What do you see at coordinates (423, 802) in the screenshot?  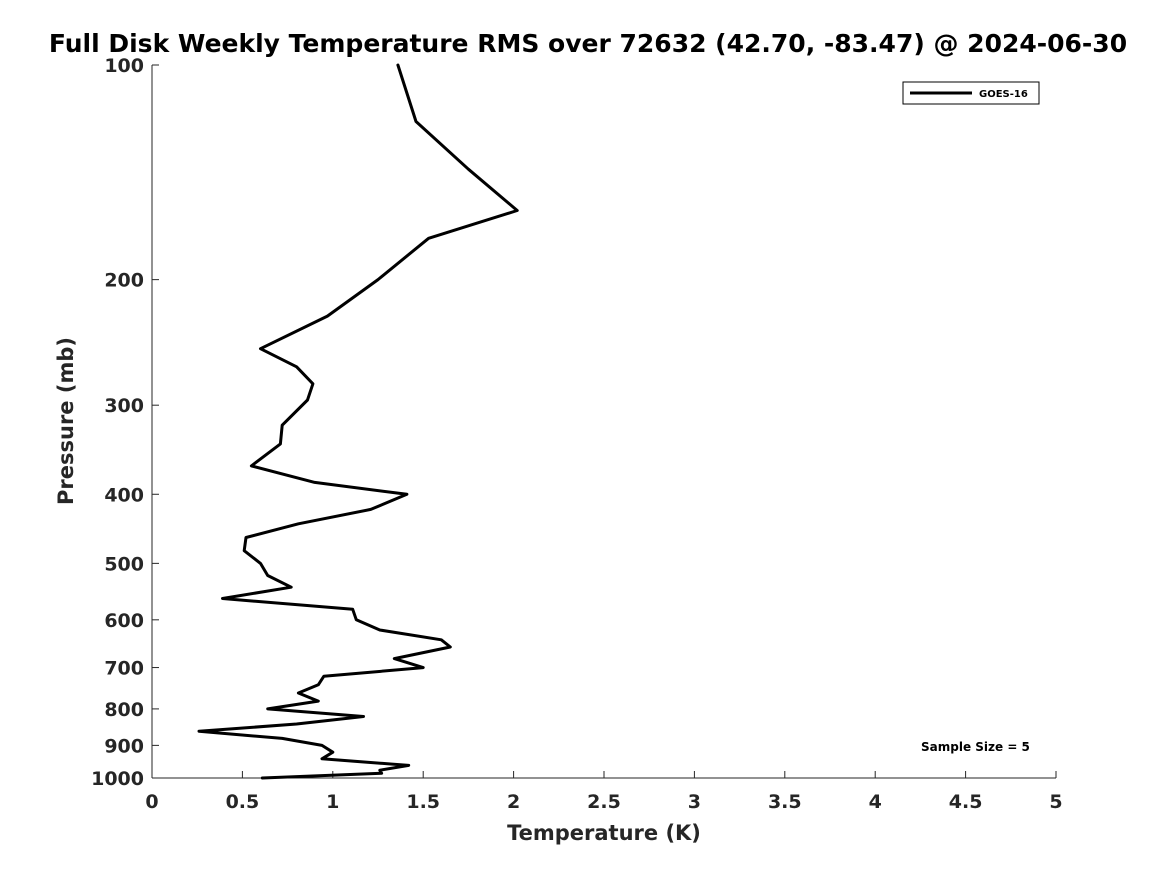 I see `x-tick-label: 1.5` at bounding box center [423, 802].